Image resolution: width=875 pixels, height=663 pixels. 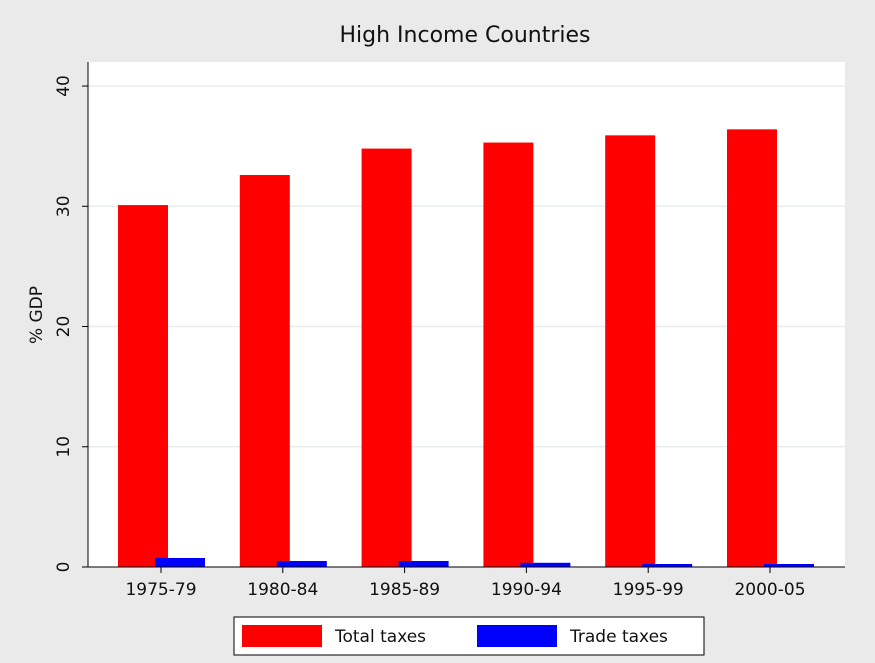 What do you see at coordinates (64, 86) in the screenshot?
I see `y-tick-label: 40` at bounding box center [64, 86].